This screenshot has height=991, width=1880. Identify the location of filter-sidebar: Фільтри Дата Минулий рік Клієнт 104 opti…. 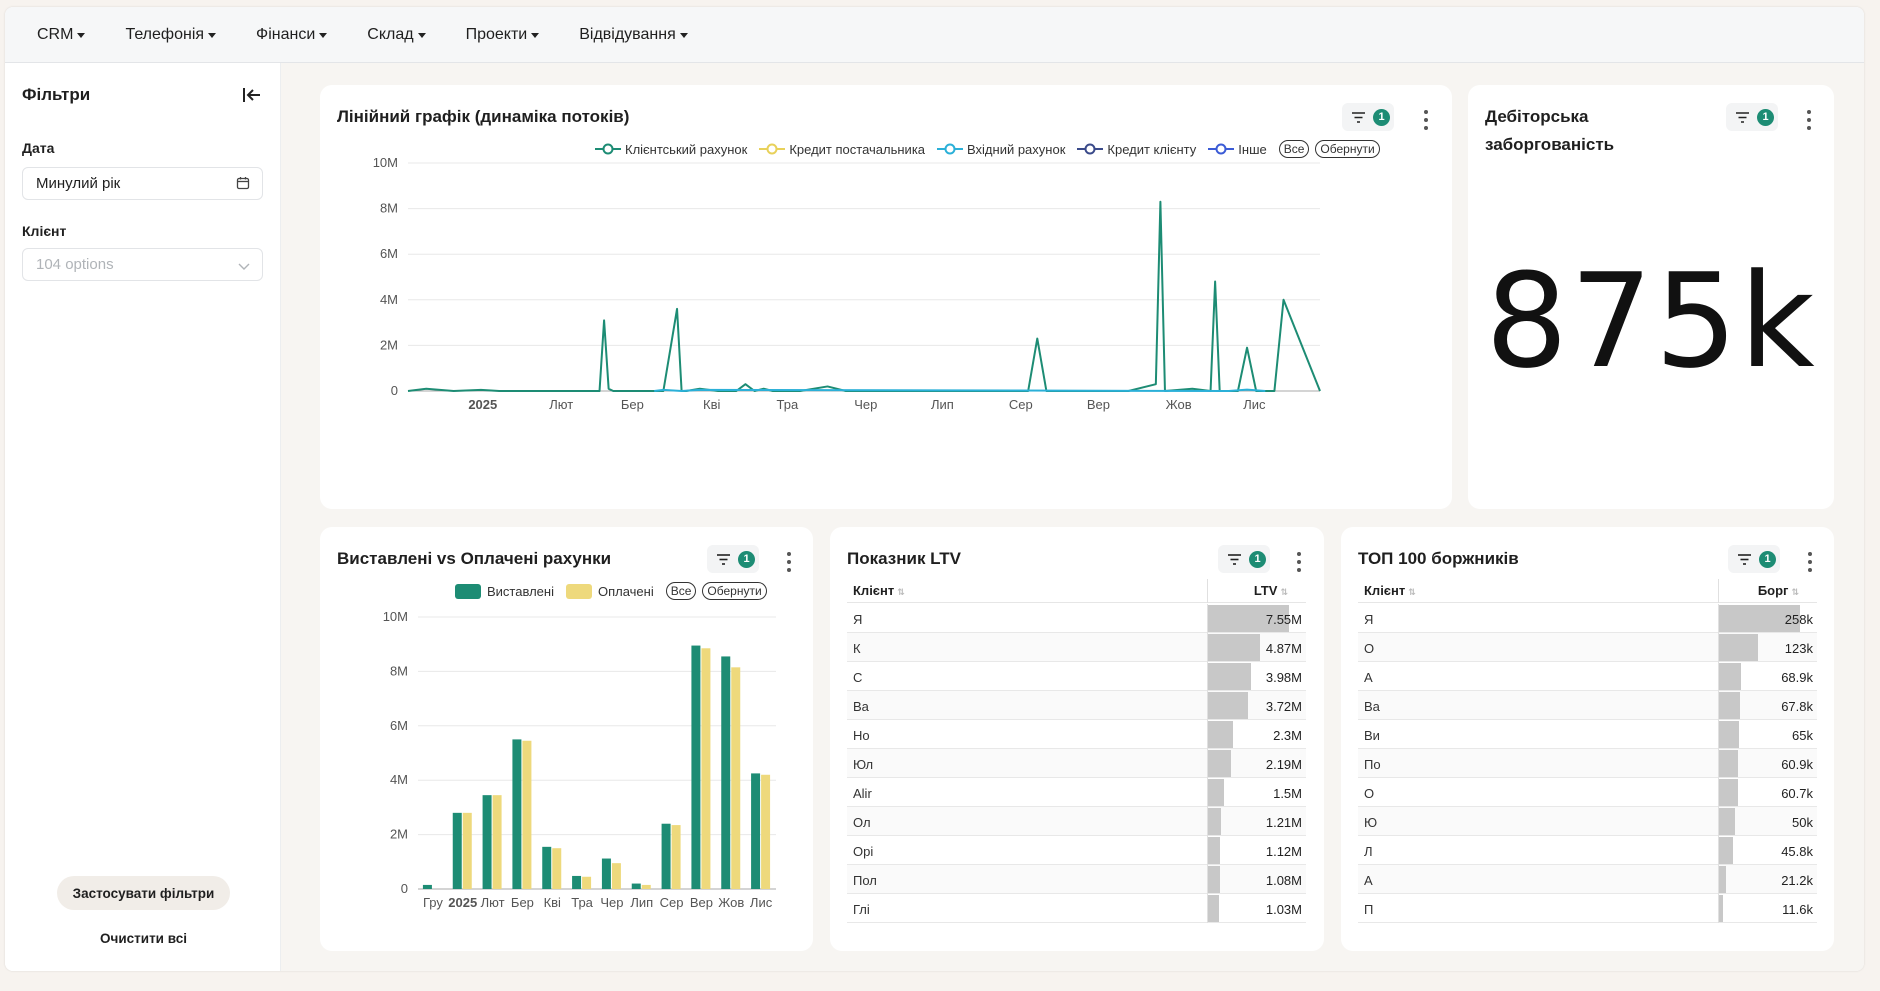
(143, 517).